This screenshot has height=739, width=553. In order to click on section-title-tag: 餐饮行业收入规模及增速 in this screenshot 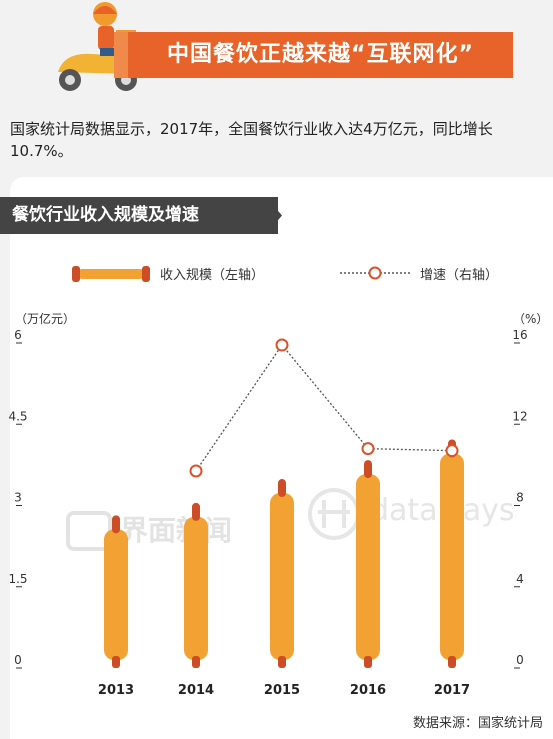, I will do `click(139, 215)`.